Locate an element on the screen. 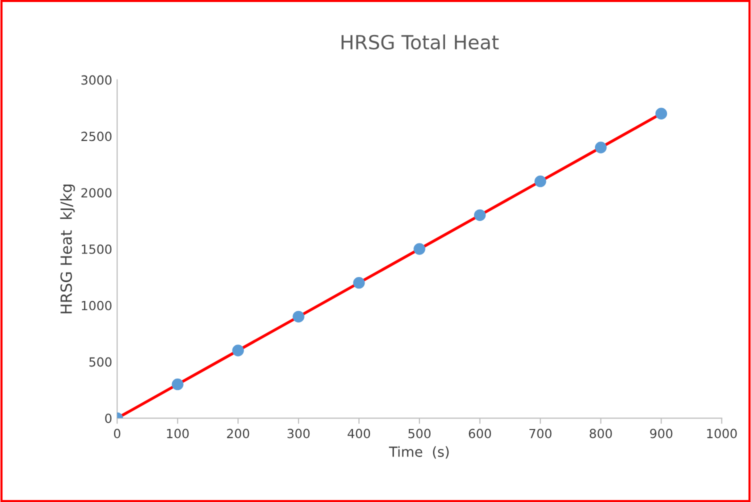 The width and height of the screenshot is (751, 502). chart-title: HRSG Total Heat is located at coordinates (420, 42).